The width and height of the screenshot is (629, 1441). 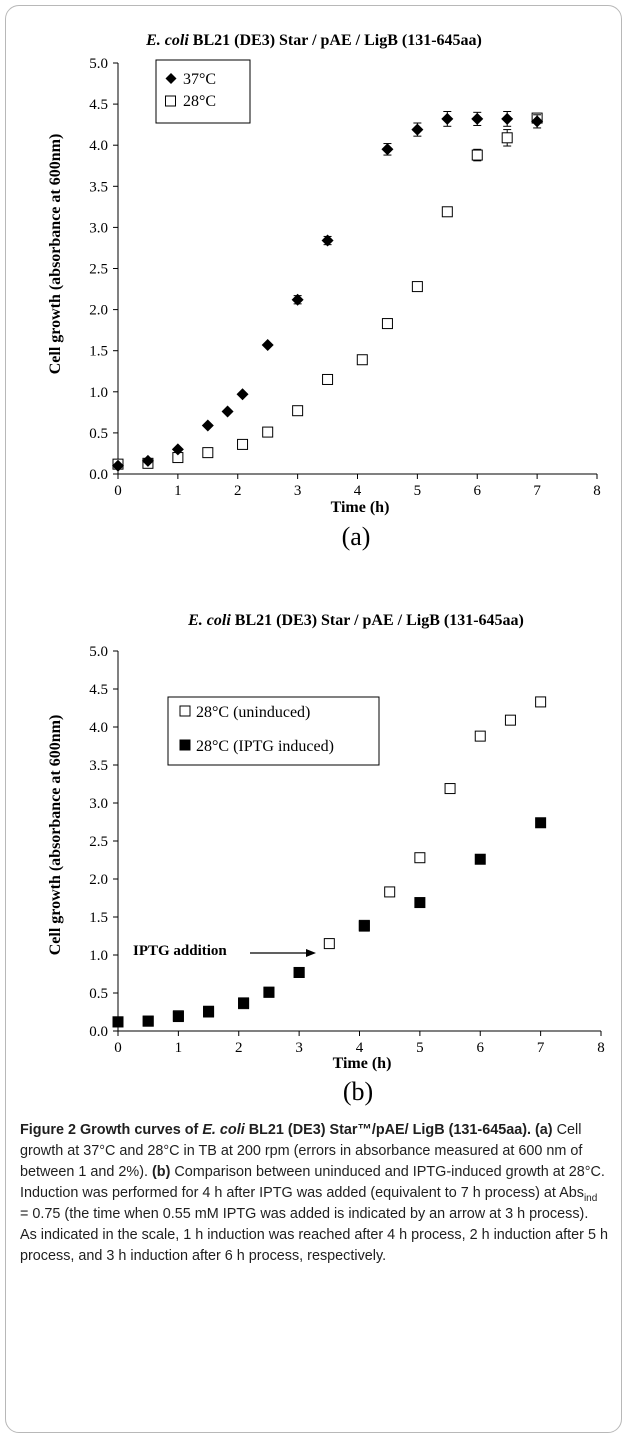 What do you see at coordinates (159, 1172) in the screenshot?
I see `caption-b-label: (b)` at bounding box center [159, 1172].